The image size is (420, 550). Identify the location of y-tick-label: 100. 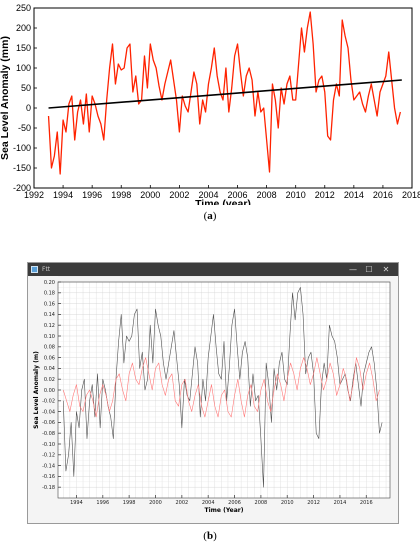
(23, 68).